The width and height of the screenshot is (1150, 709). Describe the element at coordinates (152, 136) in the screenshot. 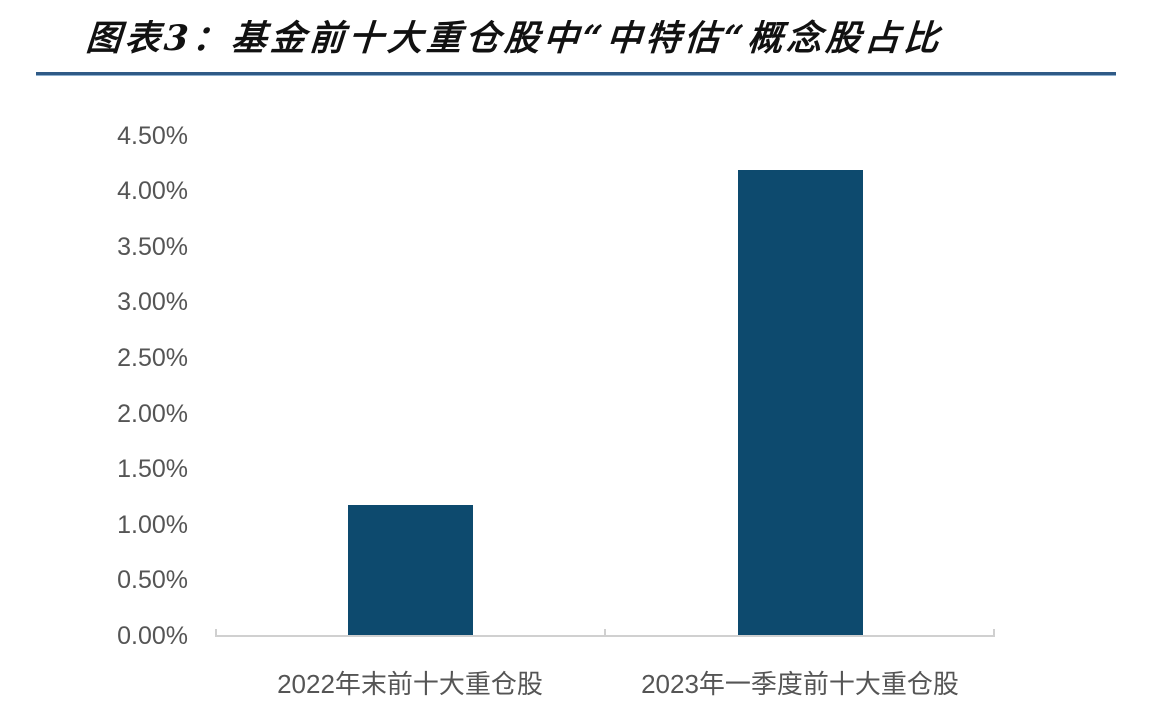

I see `y-tick-label: 4.50%` at that location.